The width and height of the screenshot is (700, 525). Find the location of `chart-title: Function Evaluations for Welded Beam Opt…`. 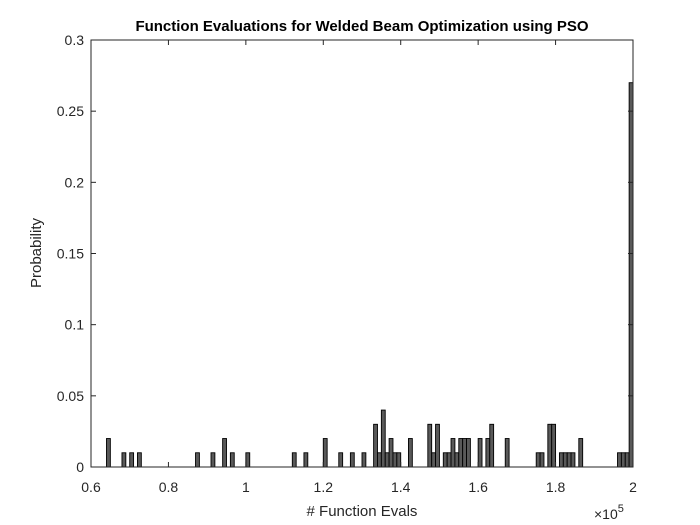

chart-title: Function Evaluations for Welded Beam Opt… is located at coordinates (361, 26).